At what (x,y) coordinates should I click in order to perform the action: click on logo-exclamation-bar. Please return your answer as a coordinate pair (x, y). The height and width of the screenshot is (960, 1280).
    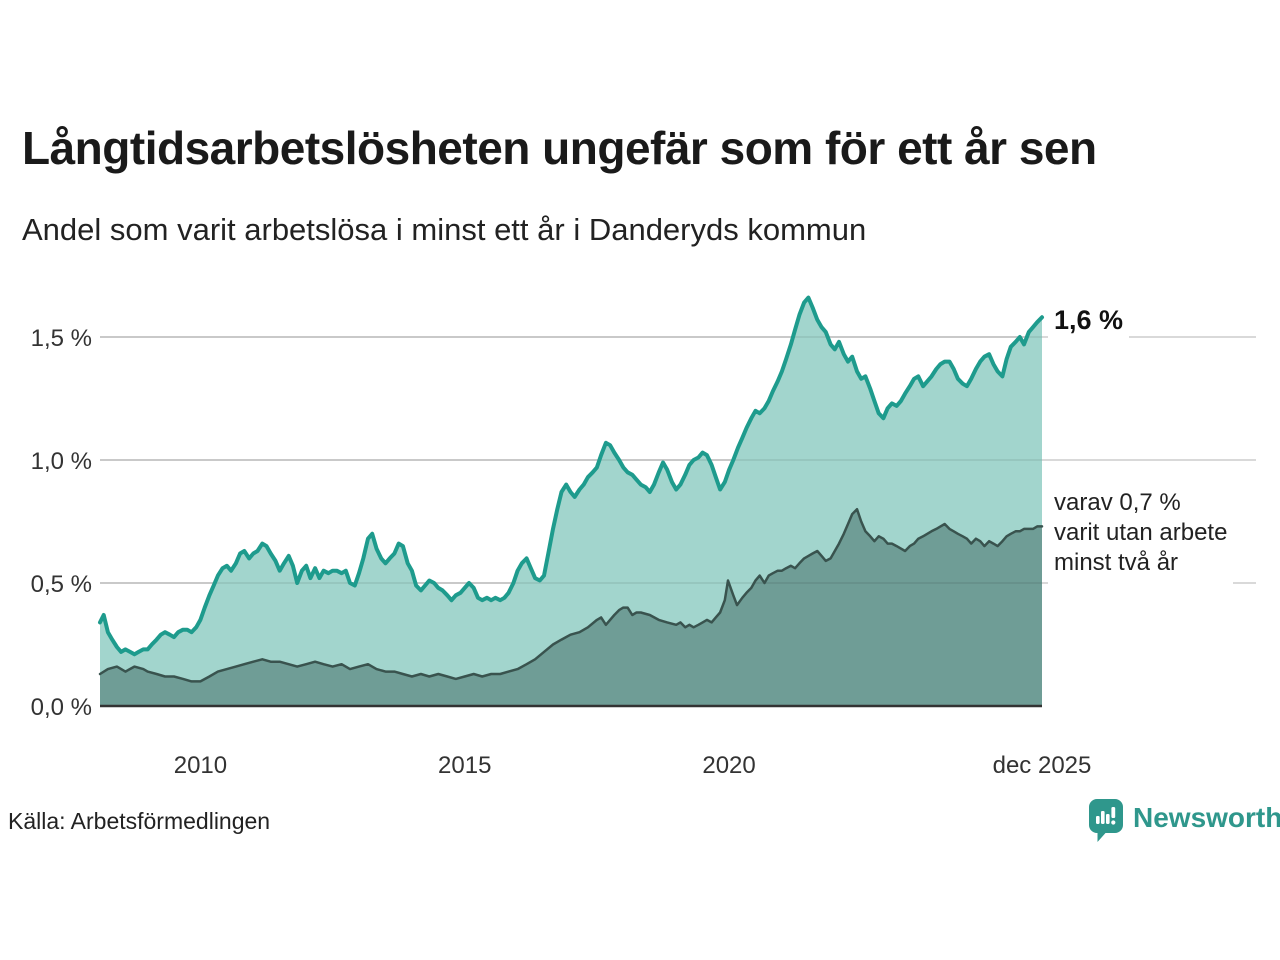
    Looking at the image, I should click on (1113, 812).